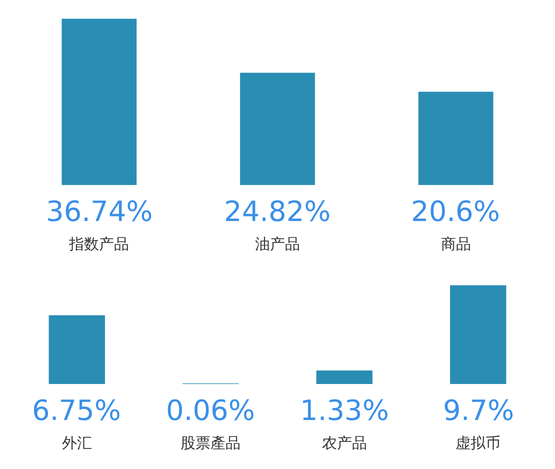 Image resolution: width=555 pixels, height=469 pixels. I want to click on data-label: 24.82%, so click(277, 211).